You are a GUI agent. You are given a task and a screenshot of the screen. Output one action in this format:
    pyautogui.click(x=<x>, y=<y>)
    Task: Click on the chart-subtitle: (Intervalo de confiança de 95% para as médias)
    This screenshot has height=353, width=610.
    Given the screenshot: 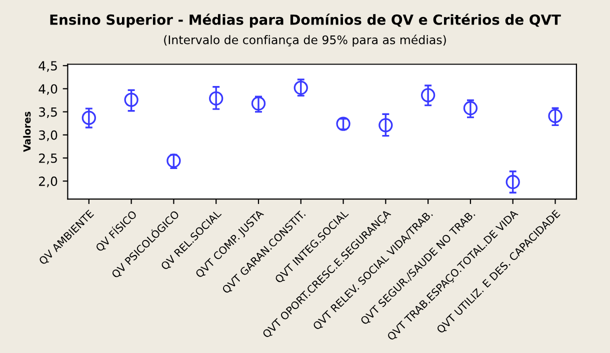 What is the action you would take?
    pyautogui.click(x=305, y=40)
    